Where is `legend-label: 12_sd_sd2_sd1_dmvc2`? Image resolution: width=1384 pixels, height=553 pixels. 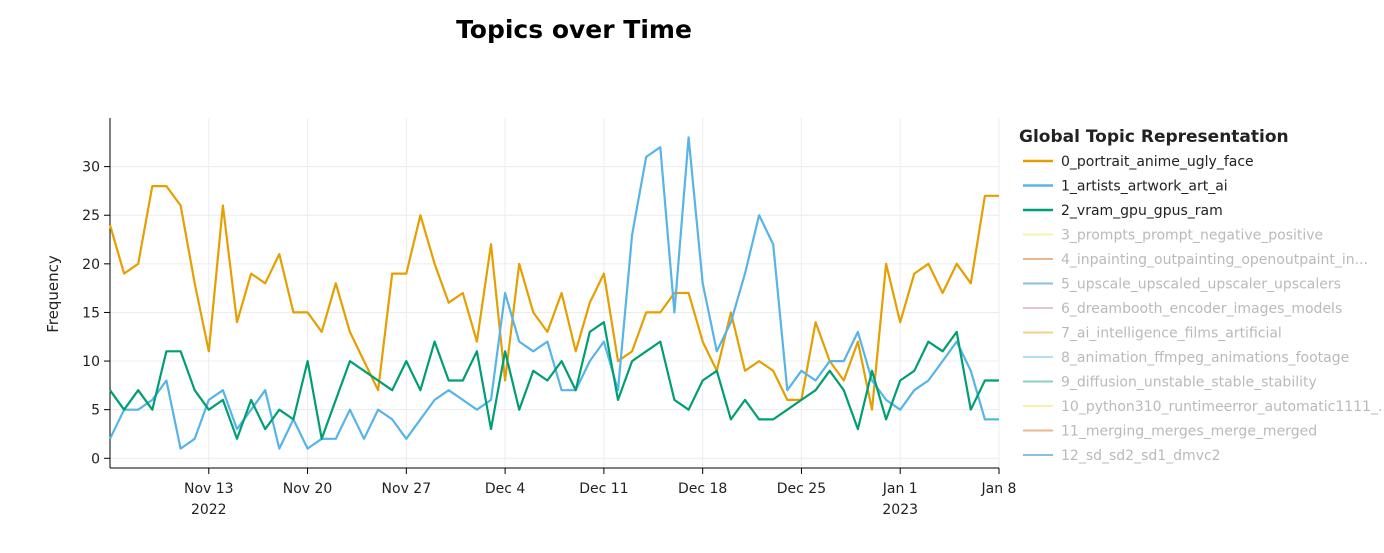 legend-label: 12_sd_sd2_sd1_dmvc2 is located at coordinates (1141, 456).